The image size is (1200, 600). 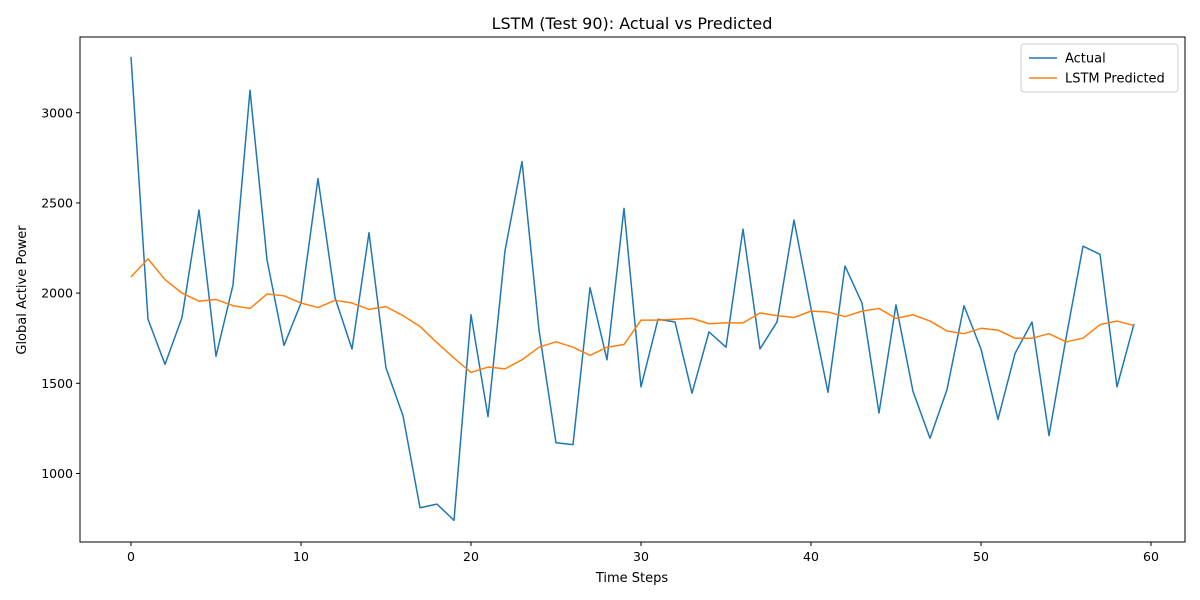 What do you see at coordinates (22, 290) in the screenshot?
I see `y-axis-label: Global Active Power` at bounding box center [22, 290].